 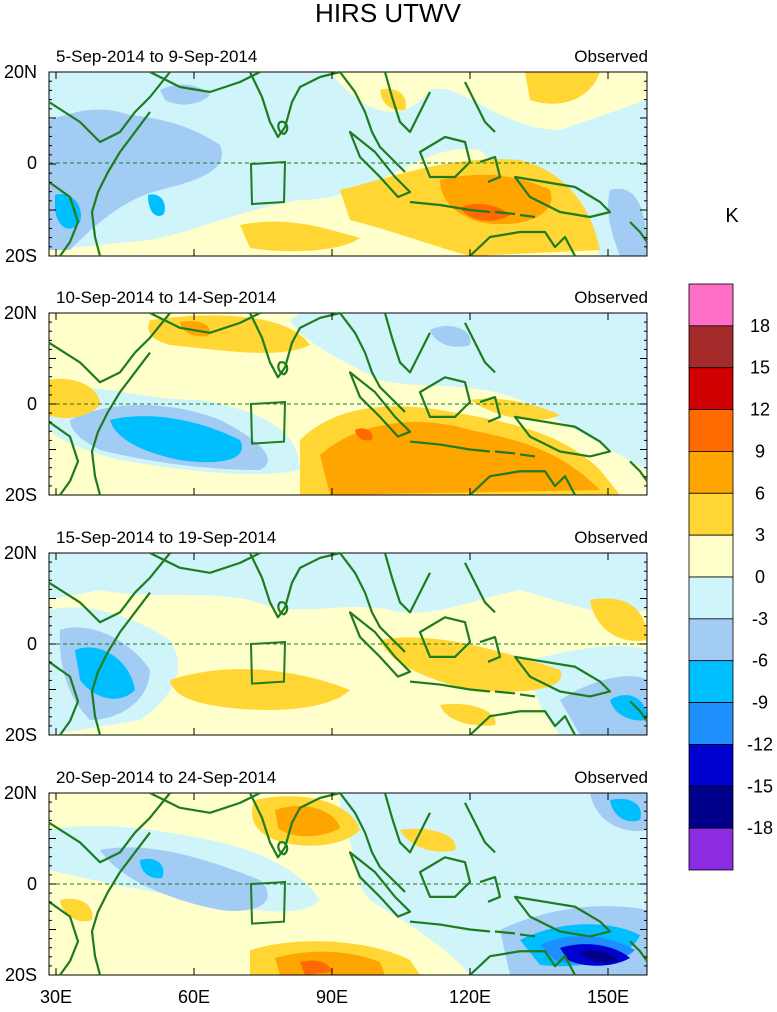 What do you see at coordinates (732, 216) in the screenshot?
I see `colorbar-unit: K` at bounding box center [732, 216].